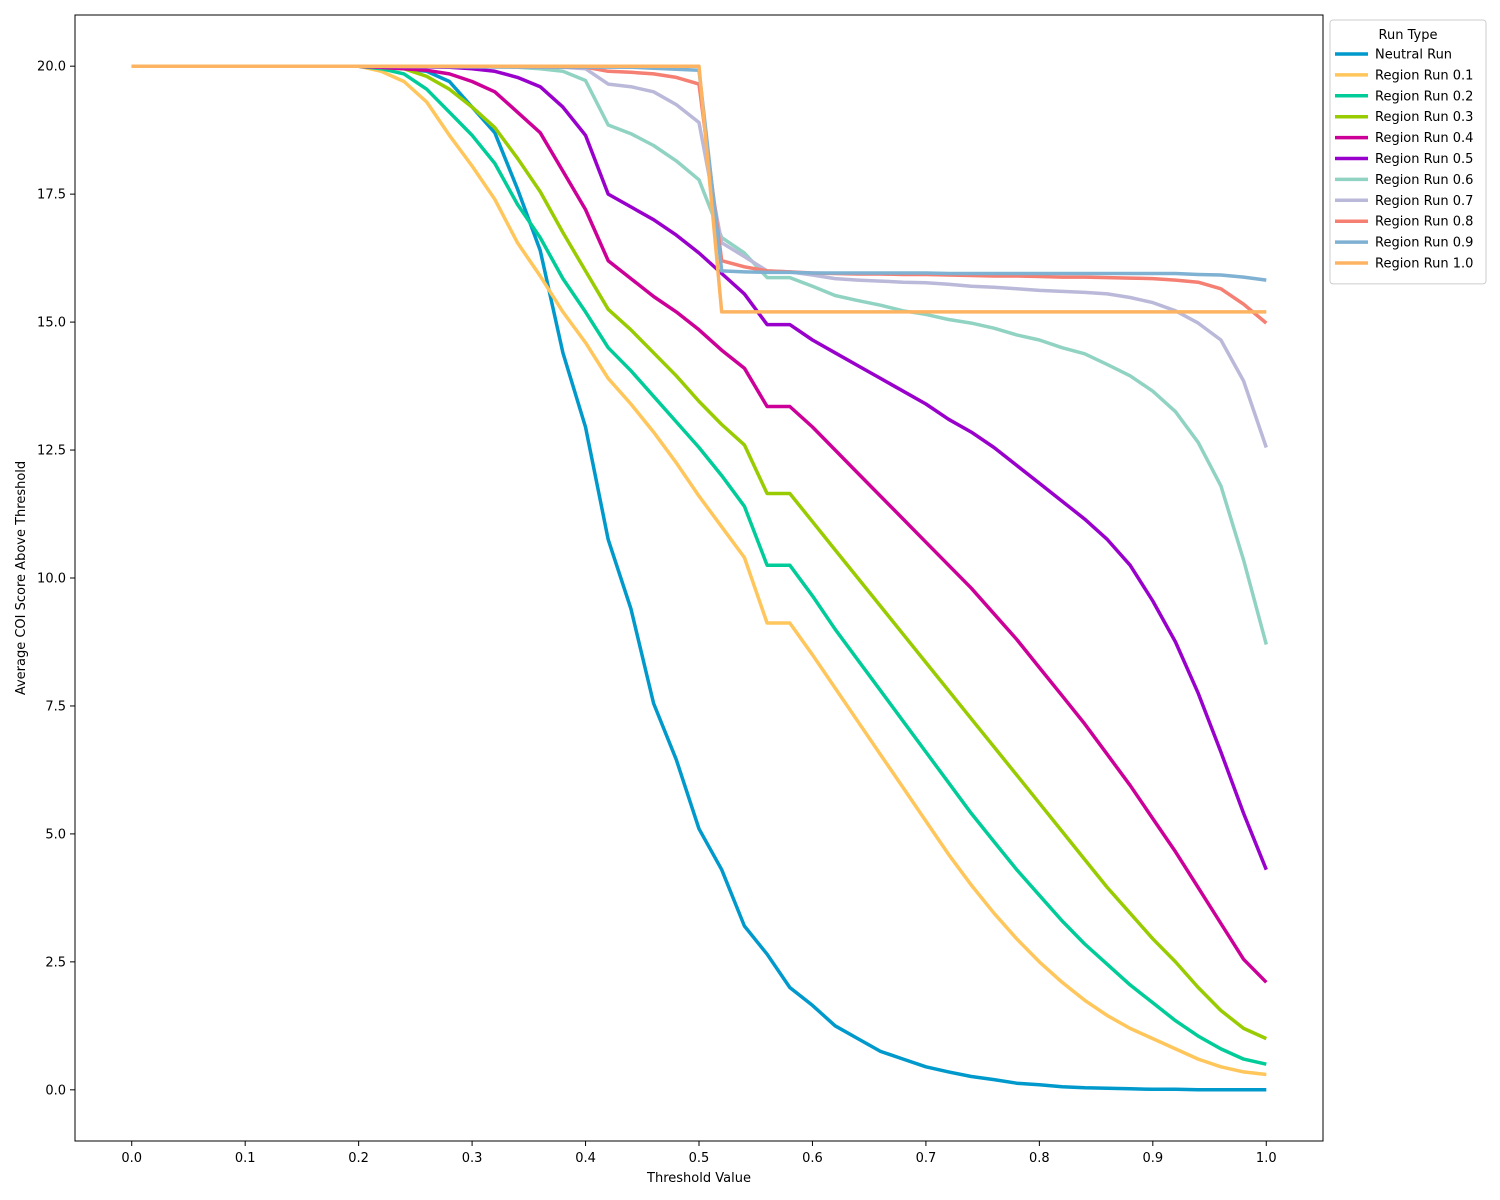 Image resolution: width=1500 pixels, height=1200 pixels. Describe the element at coordinates (51, 579) in the screenshot. I see `y-tick-label: 10.0` at that location.